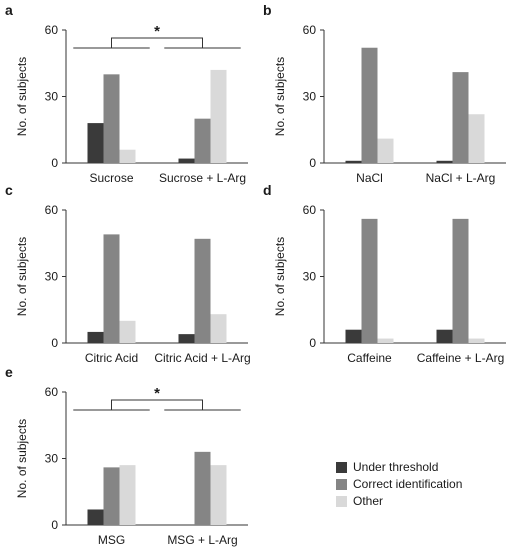 This screenshot has height=550, width=519. Describe the element at coordinates (218, 116) in the screenshot. I see `bar-sucrose-l-arg-other` at that location.